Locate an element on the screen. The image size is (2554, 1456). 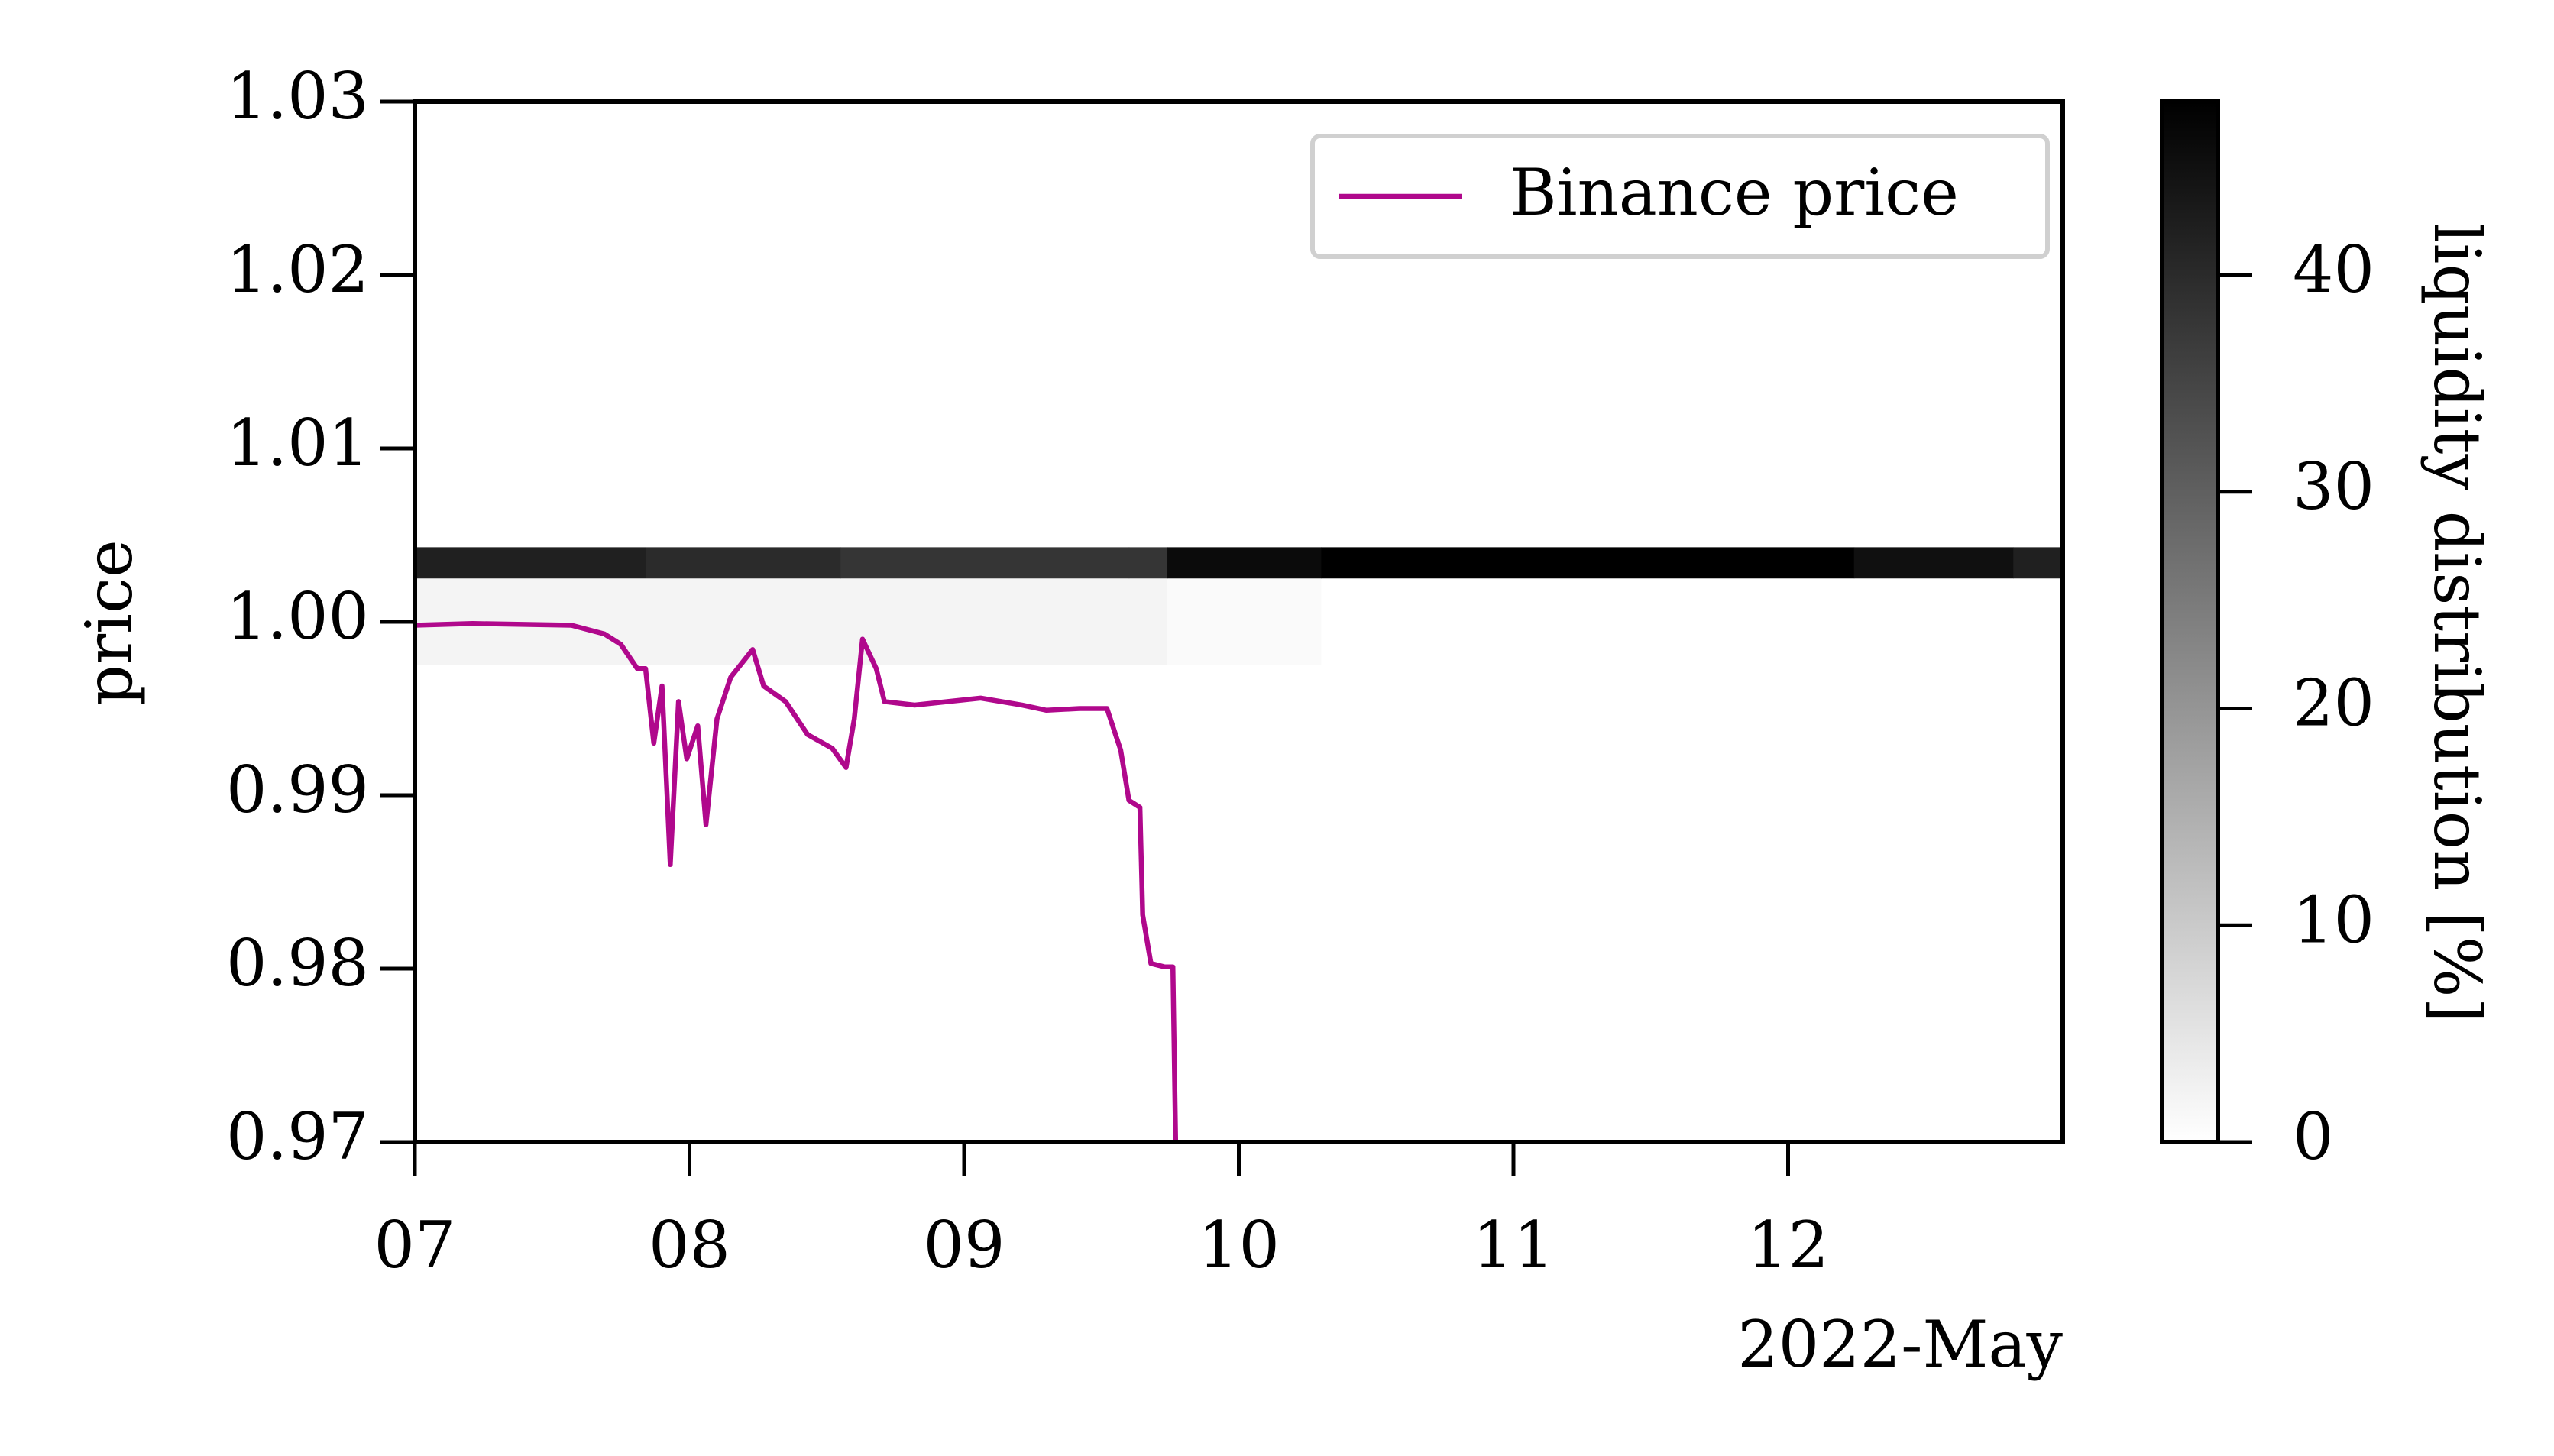
legend-box is located at coordinates (1680, 196).